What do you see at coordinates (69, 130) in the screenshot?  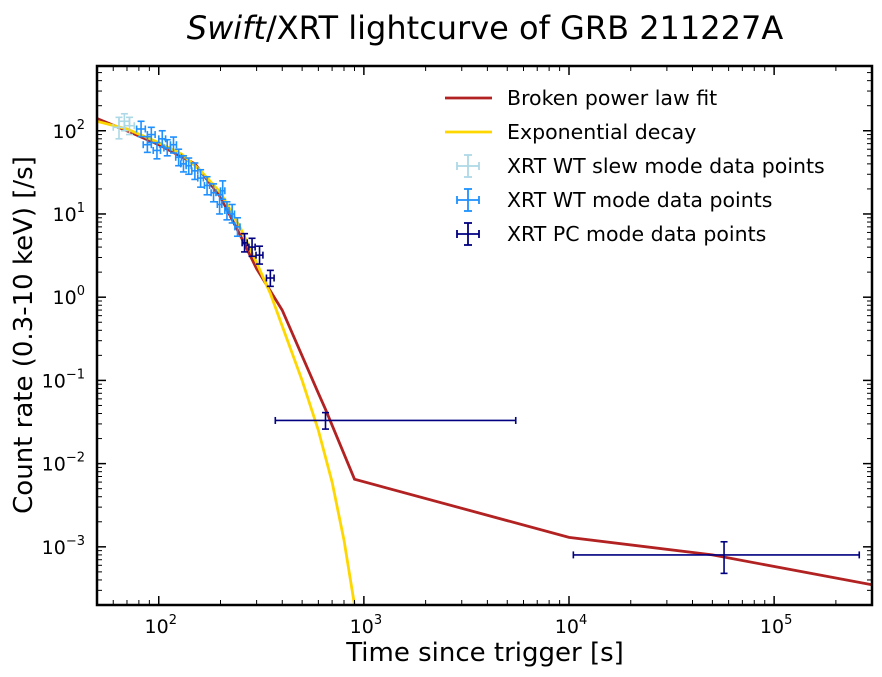 I see `y-tick-label: 10²` at bounding box center [69, 130].